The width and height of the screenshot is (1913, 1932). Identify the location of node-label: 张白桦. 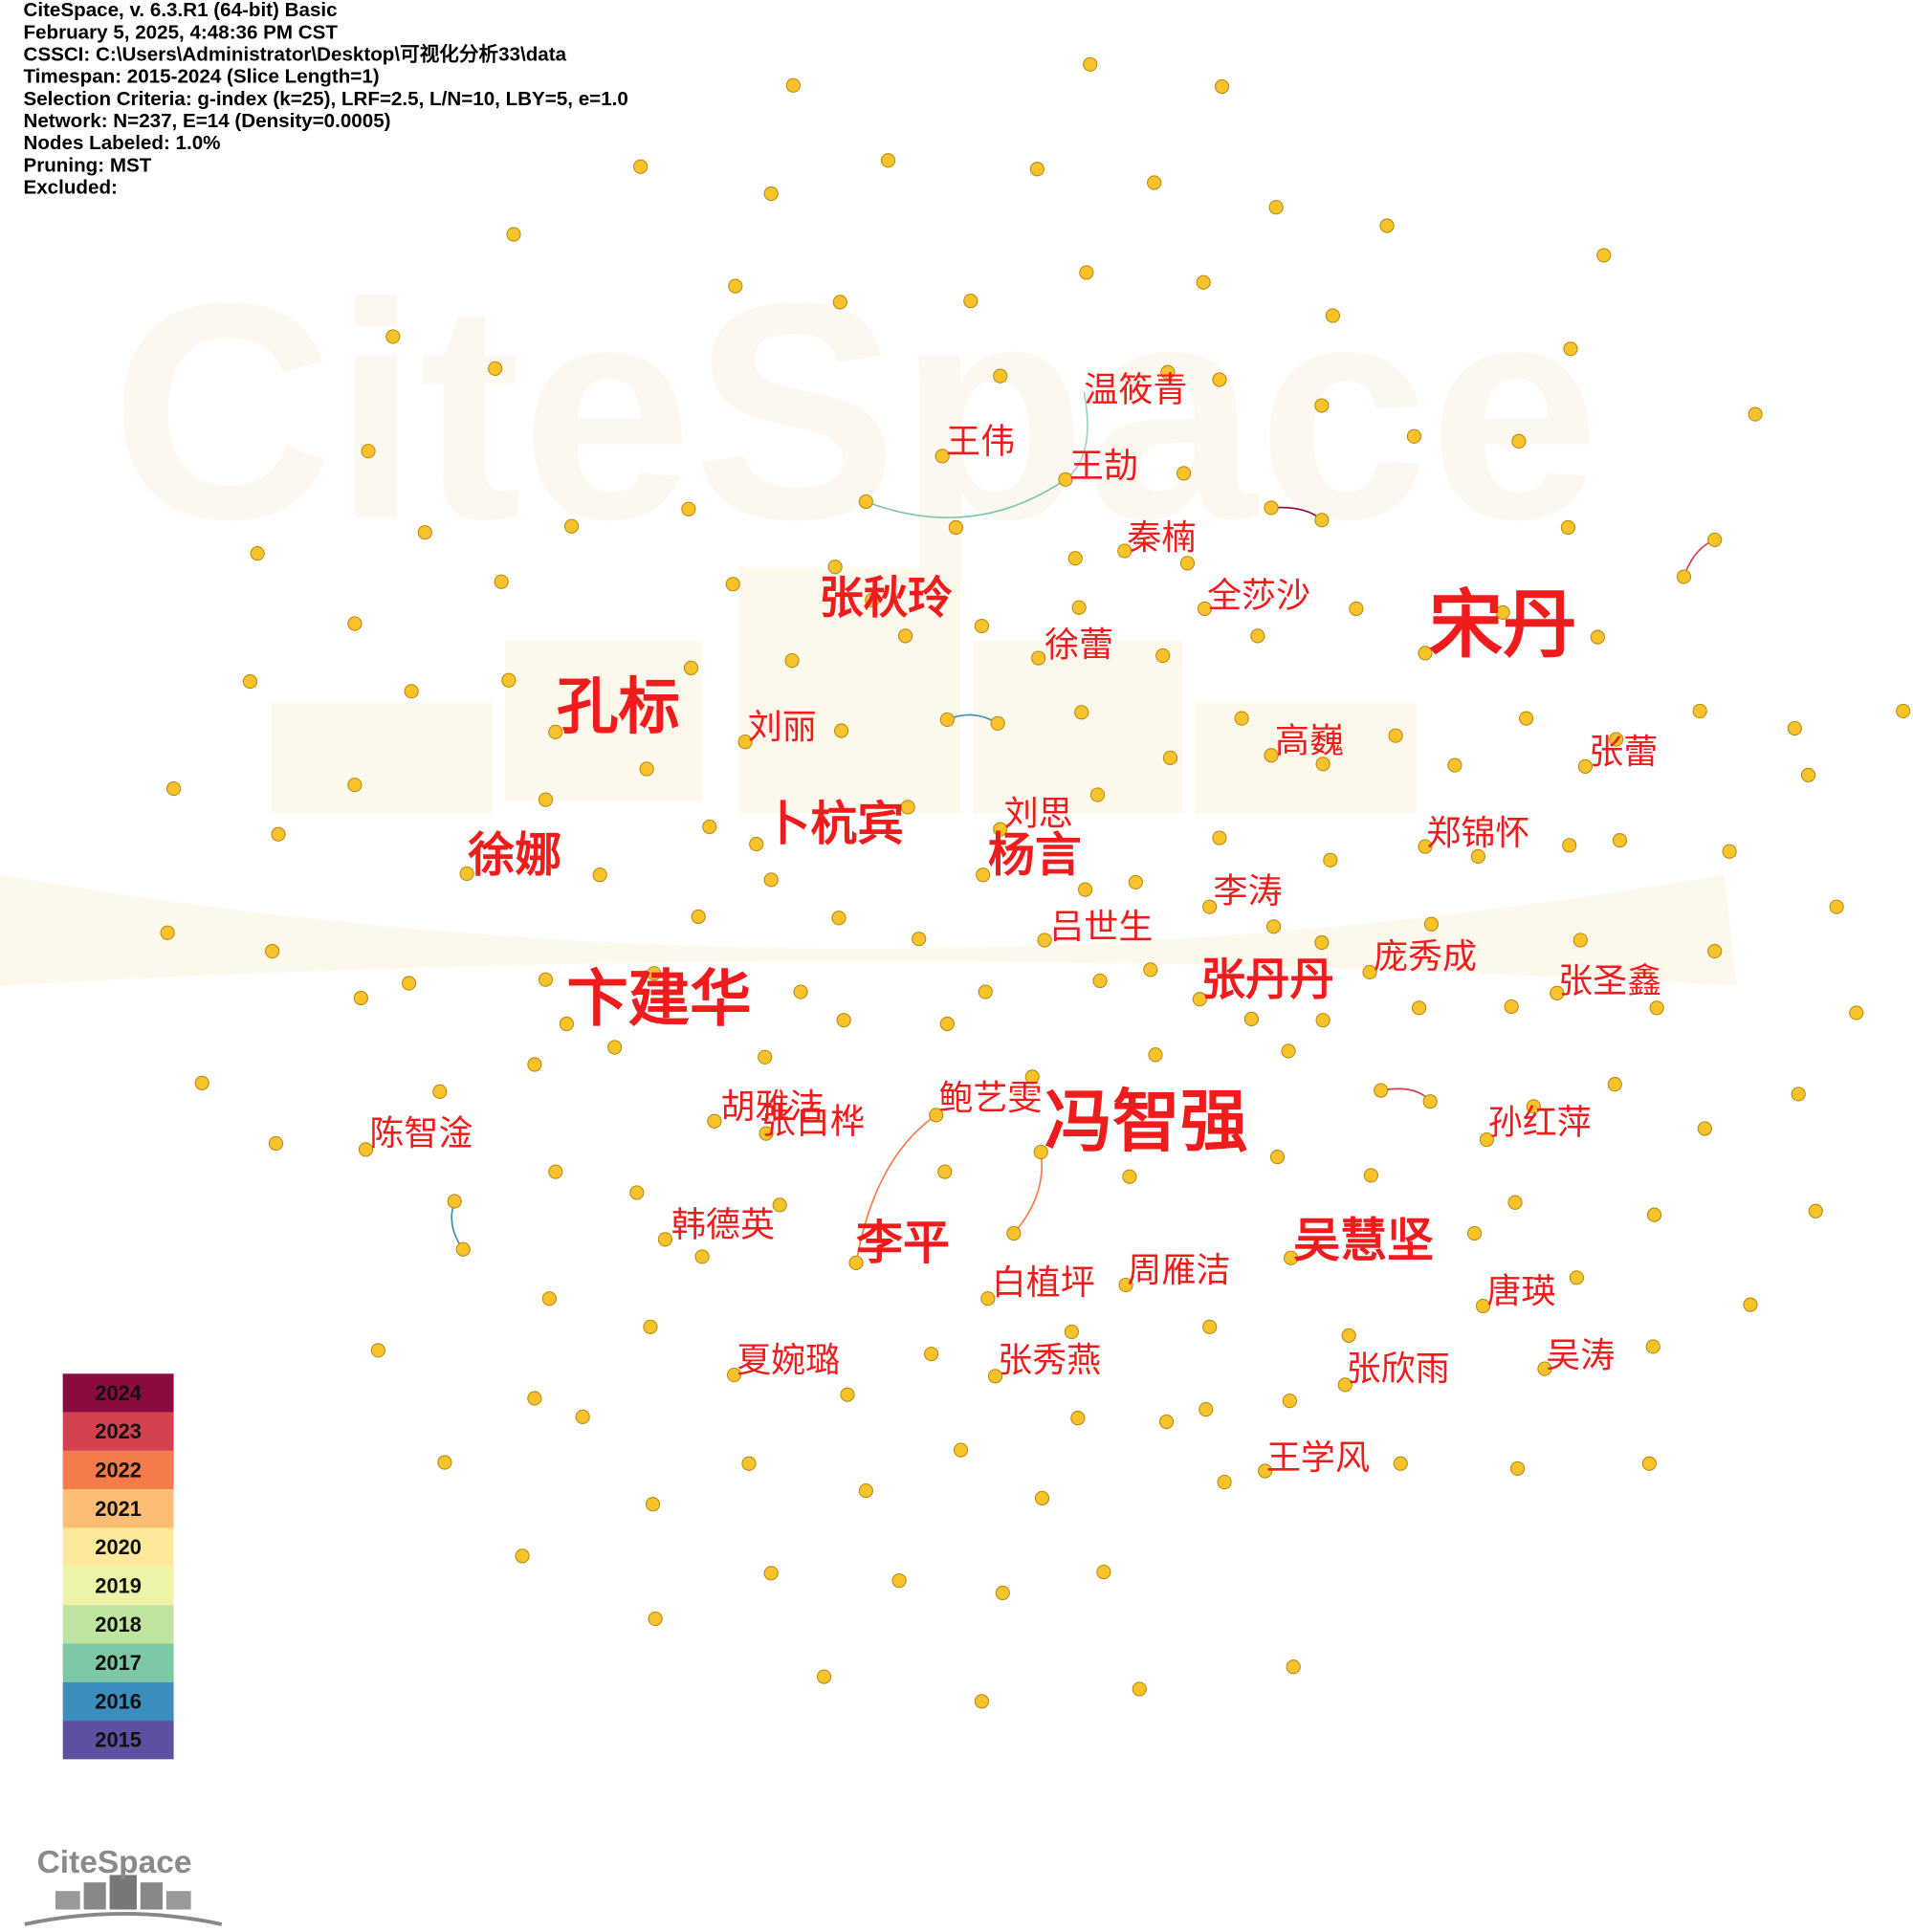
(813, 1121).